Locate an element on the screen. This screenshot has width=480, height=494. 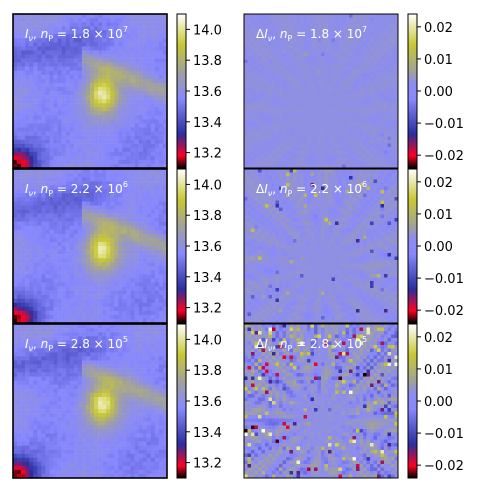
intensity-label-3: Iν, nP = 2.8 × 105 is located at coordinates (76, 344).